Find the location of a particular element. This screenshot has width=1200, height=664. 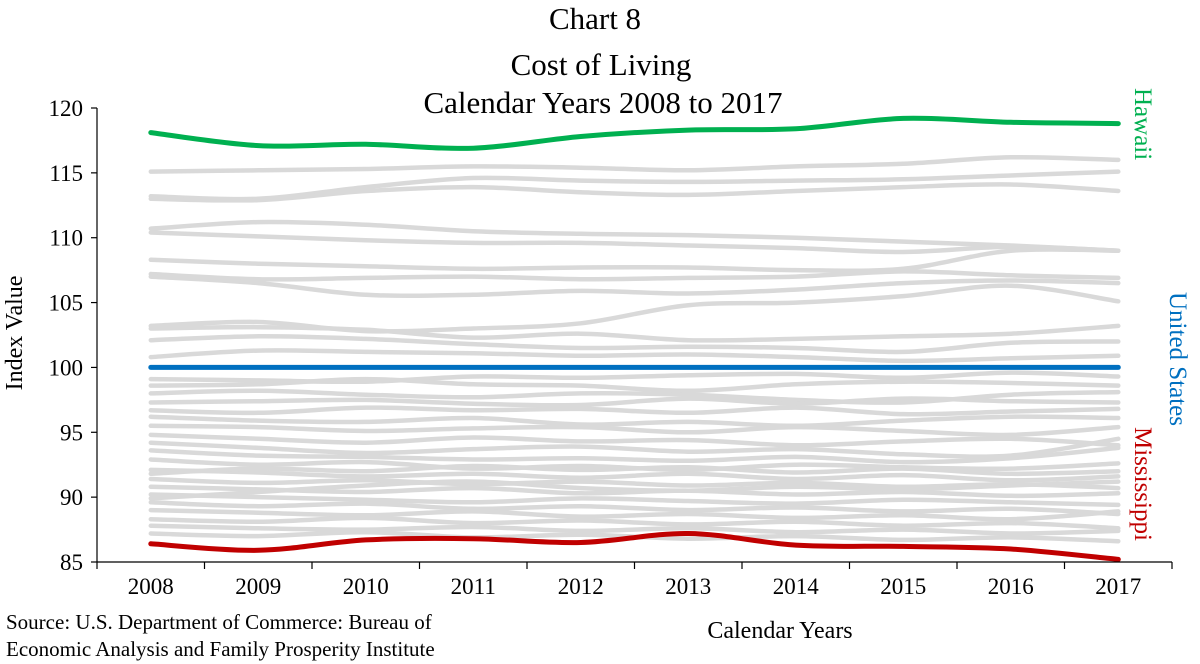

x-tick-label-2011: 2011 is located at coordinates (473, 586).